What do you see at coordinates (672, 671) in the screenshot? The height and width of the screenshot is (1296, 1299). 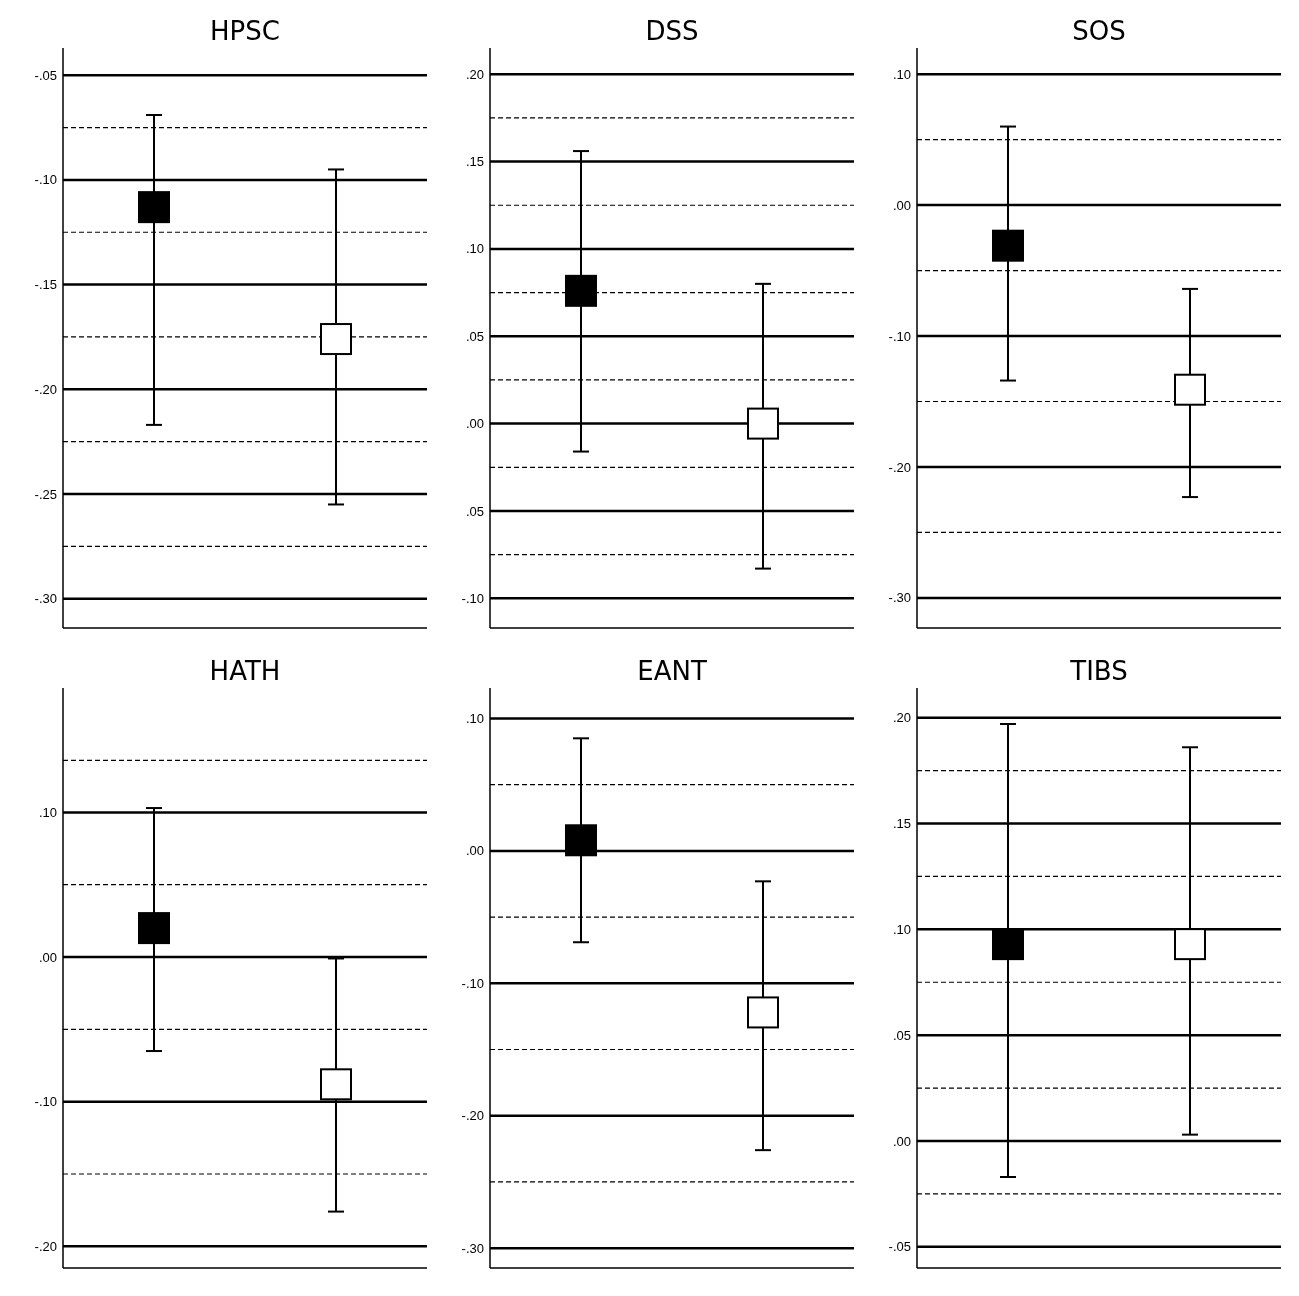 I see `chart-title: EANT` at bounding box center [672, 671].